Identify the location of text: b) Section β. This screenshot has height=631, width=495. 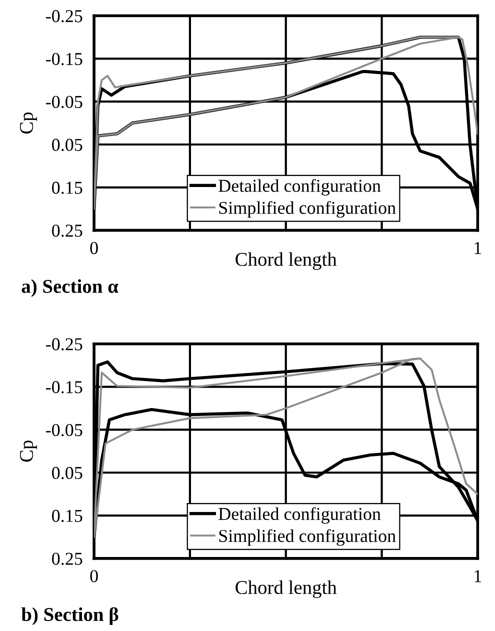
(69, 616).